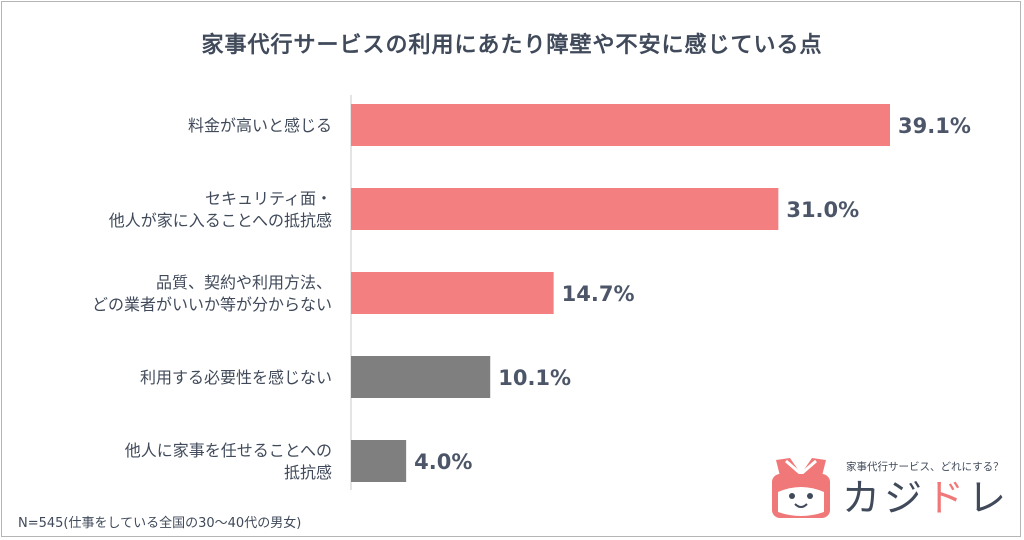  What do you see at coordinates (947, 498) in the screenshot?
I see `logo-text-accent: ド` at bounding box center [947, 498].